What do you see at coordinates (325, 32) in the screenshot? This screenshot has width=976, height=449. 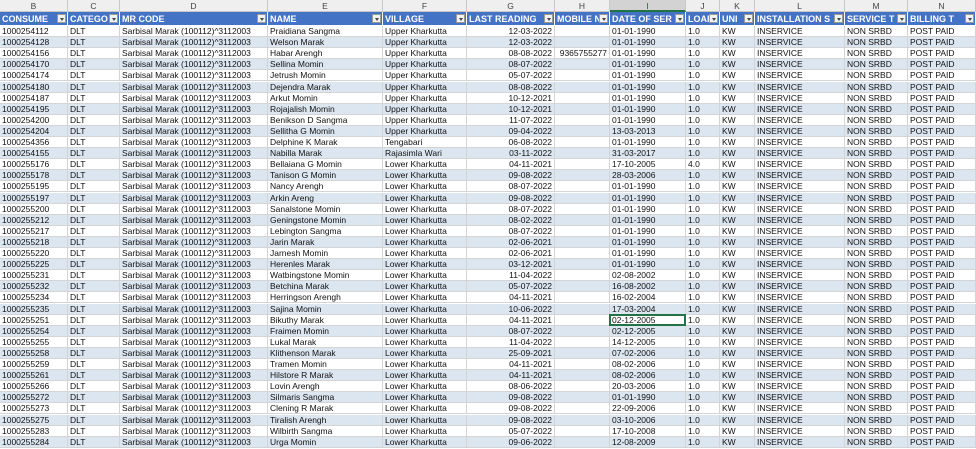 I see `cell: Praidiana Sangma` at bounding box center [325, 32].